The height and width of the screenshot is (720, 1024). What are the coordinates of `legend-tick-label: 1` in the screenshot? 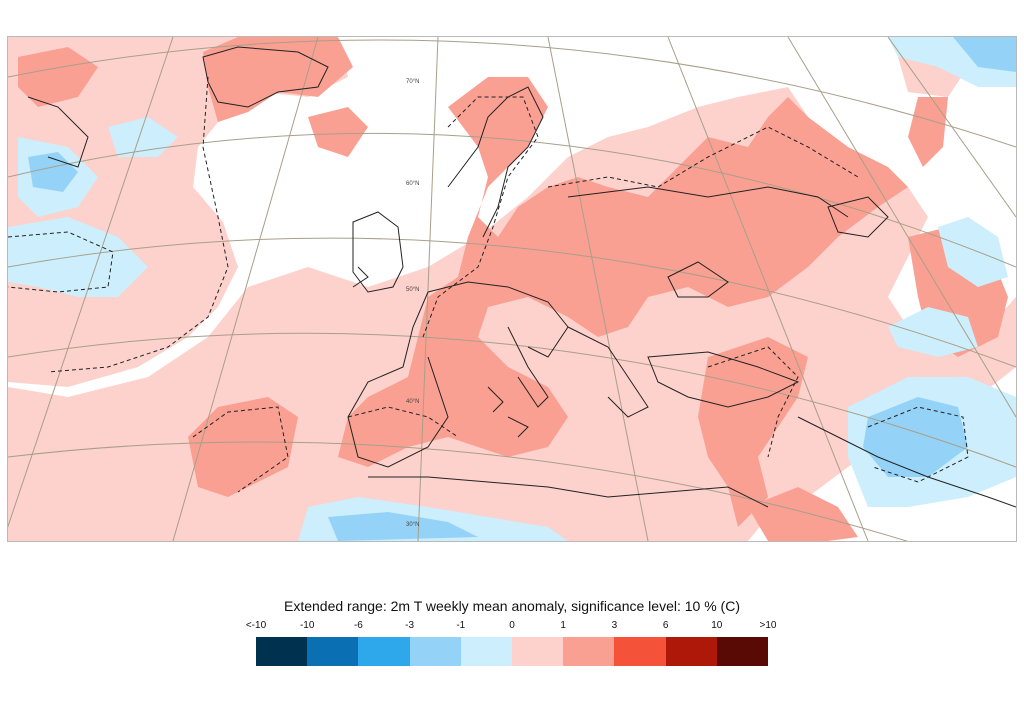 It's located at (563, 625).